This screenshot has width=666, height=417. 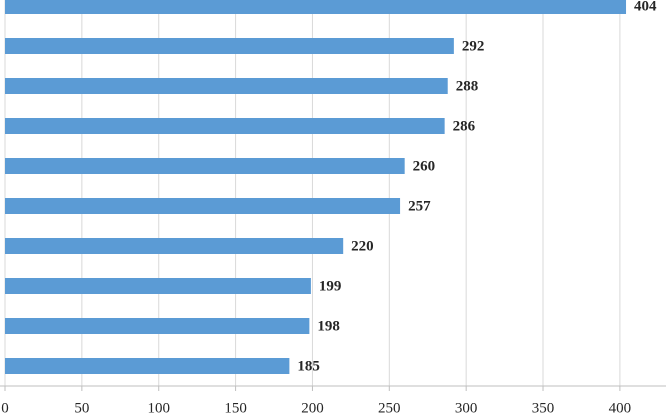 I want to click on value-label: 198, so click(x=328, y=326).